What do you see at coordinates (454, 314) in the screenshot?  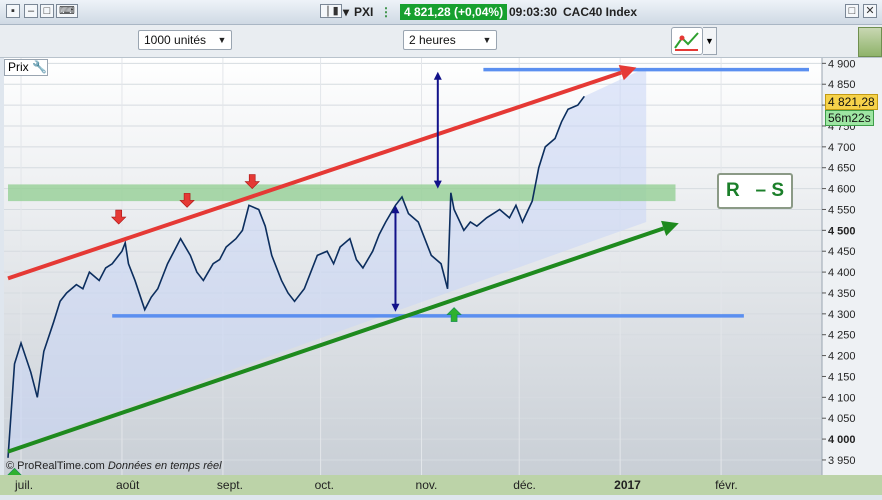 I see `buy-signal-arrow` at bounding box center [454, 314].